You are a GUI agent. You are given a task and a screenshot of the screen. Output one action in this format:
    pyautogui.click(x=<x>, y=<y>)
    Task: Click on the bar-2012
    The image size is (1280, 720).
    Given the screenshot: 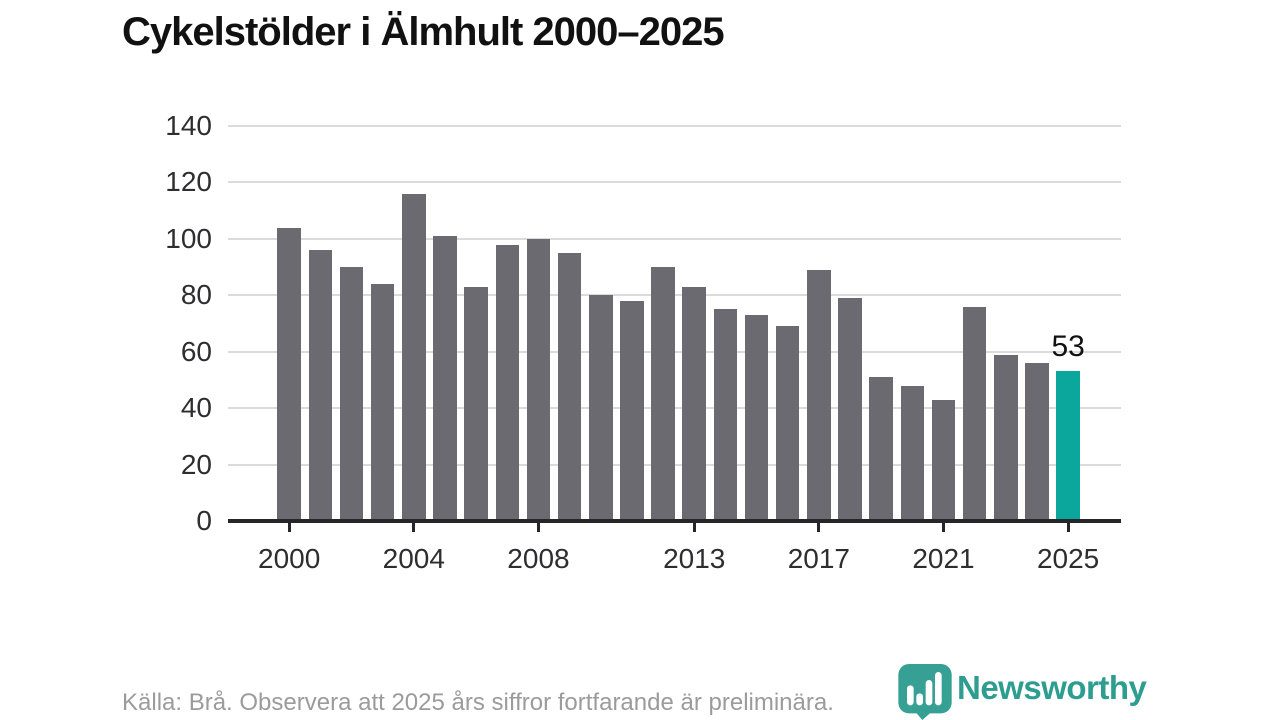 What is the action you would take?
    pyautogui.click(x=663, y=394)
    